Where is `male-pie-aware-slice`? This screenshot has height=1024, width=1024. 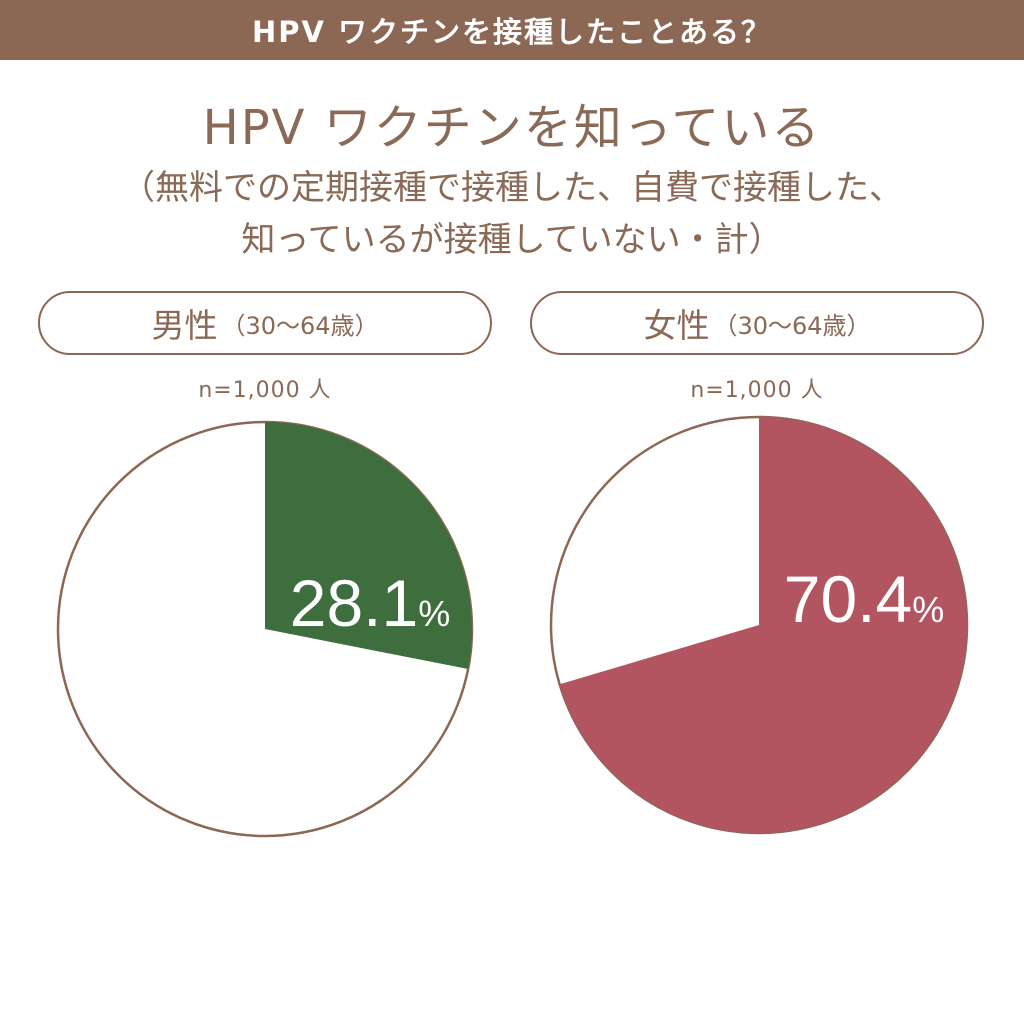 male-pie-aware-slice is located at coordinates (369, 546).